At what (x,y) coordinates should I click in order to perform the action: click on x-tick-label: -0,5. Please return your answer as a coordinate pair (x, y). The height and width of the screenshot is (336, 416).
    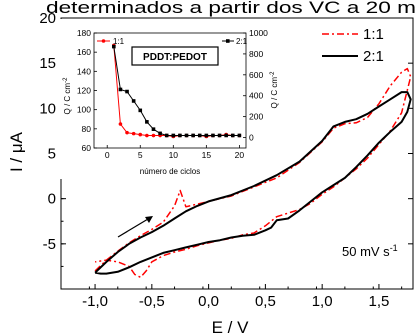
    Looking at the image, I should click on (152, 301).